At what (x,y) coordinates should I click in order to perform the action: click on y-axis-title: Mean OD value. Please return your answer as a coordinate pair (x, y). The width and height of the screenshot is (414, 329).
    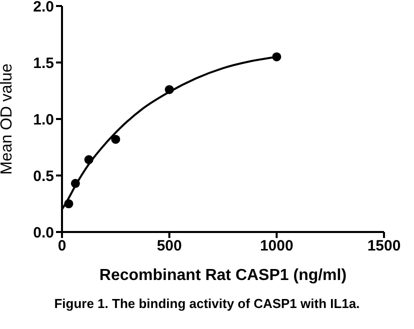
    Looking at the image, I should click on (8, 119).